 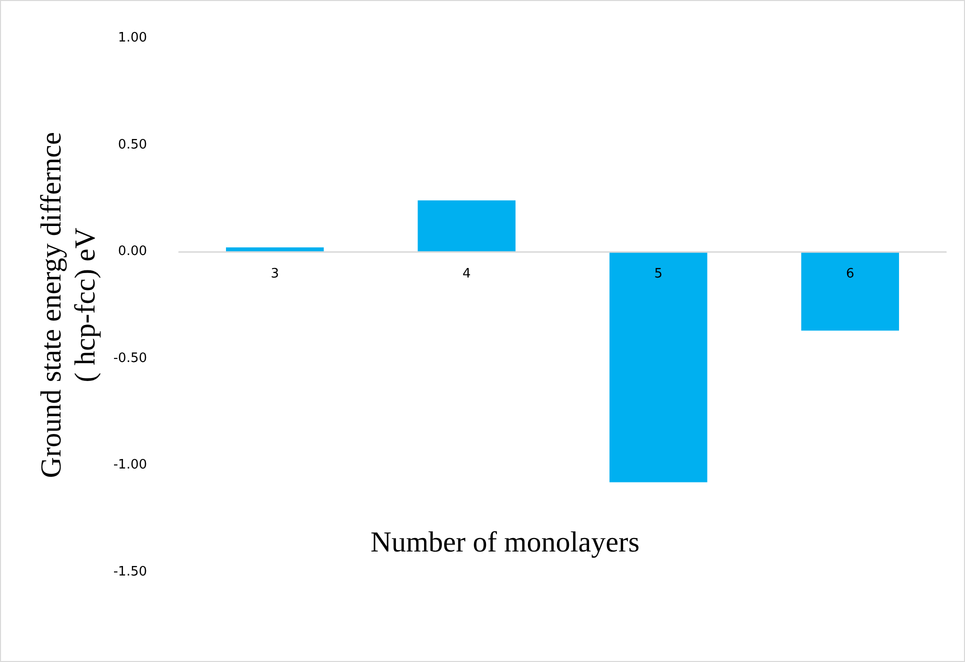 What do you see at coordinates (275, 274) in the screenshot?
I see `x-tick-label: 3` at bounding box center [275, 274].